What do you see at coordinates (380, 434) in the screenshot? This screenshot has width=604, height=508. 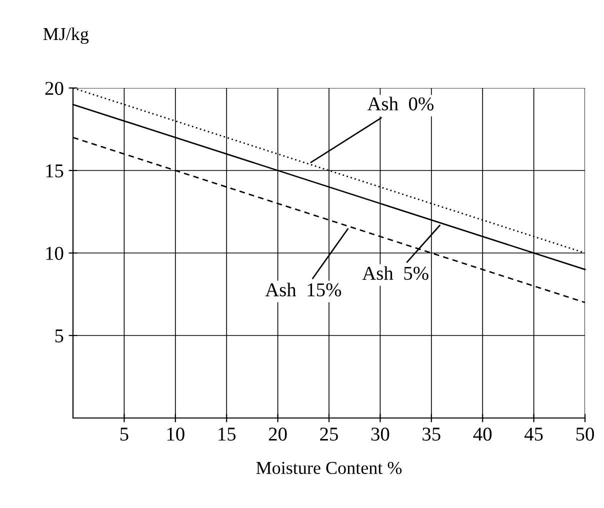 I see `x-tick-label: 30` at bounding box center [380, 434].